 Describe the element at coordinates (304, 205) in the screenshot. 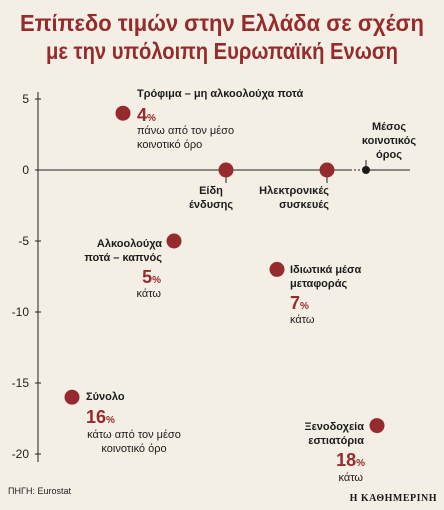

I see `point-label: συσκευές` at that location.